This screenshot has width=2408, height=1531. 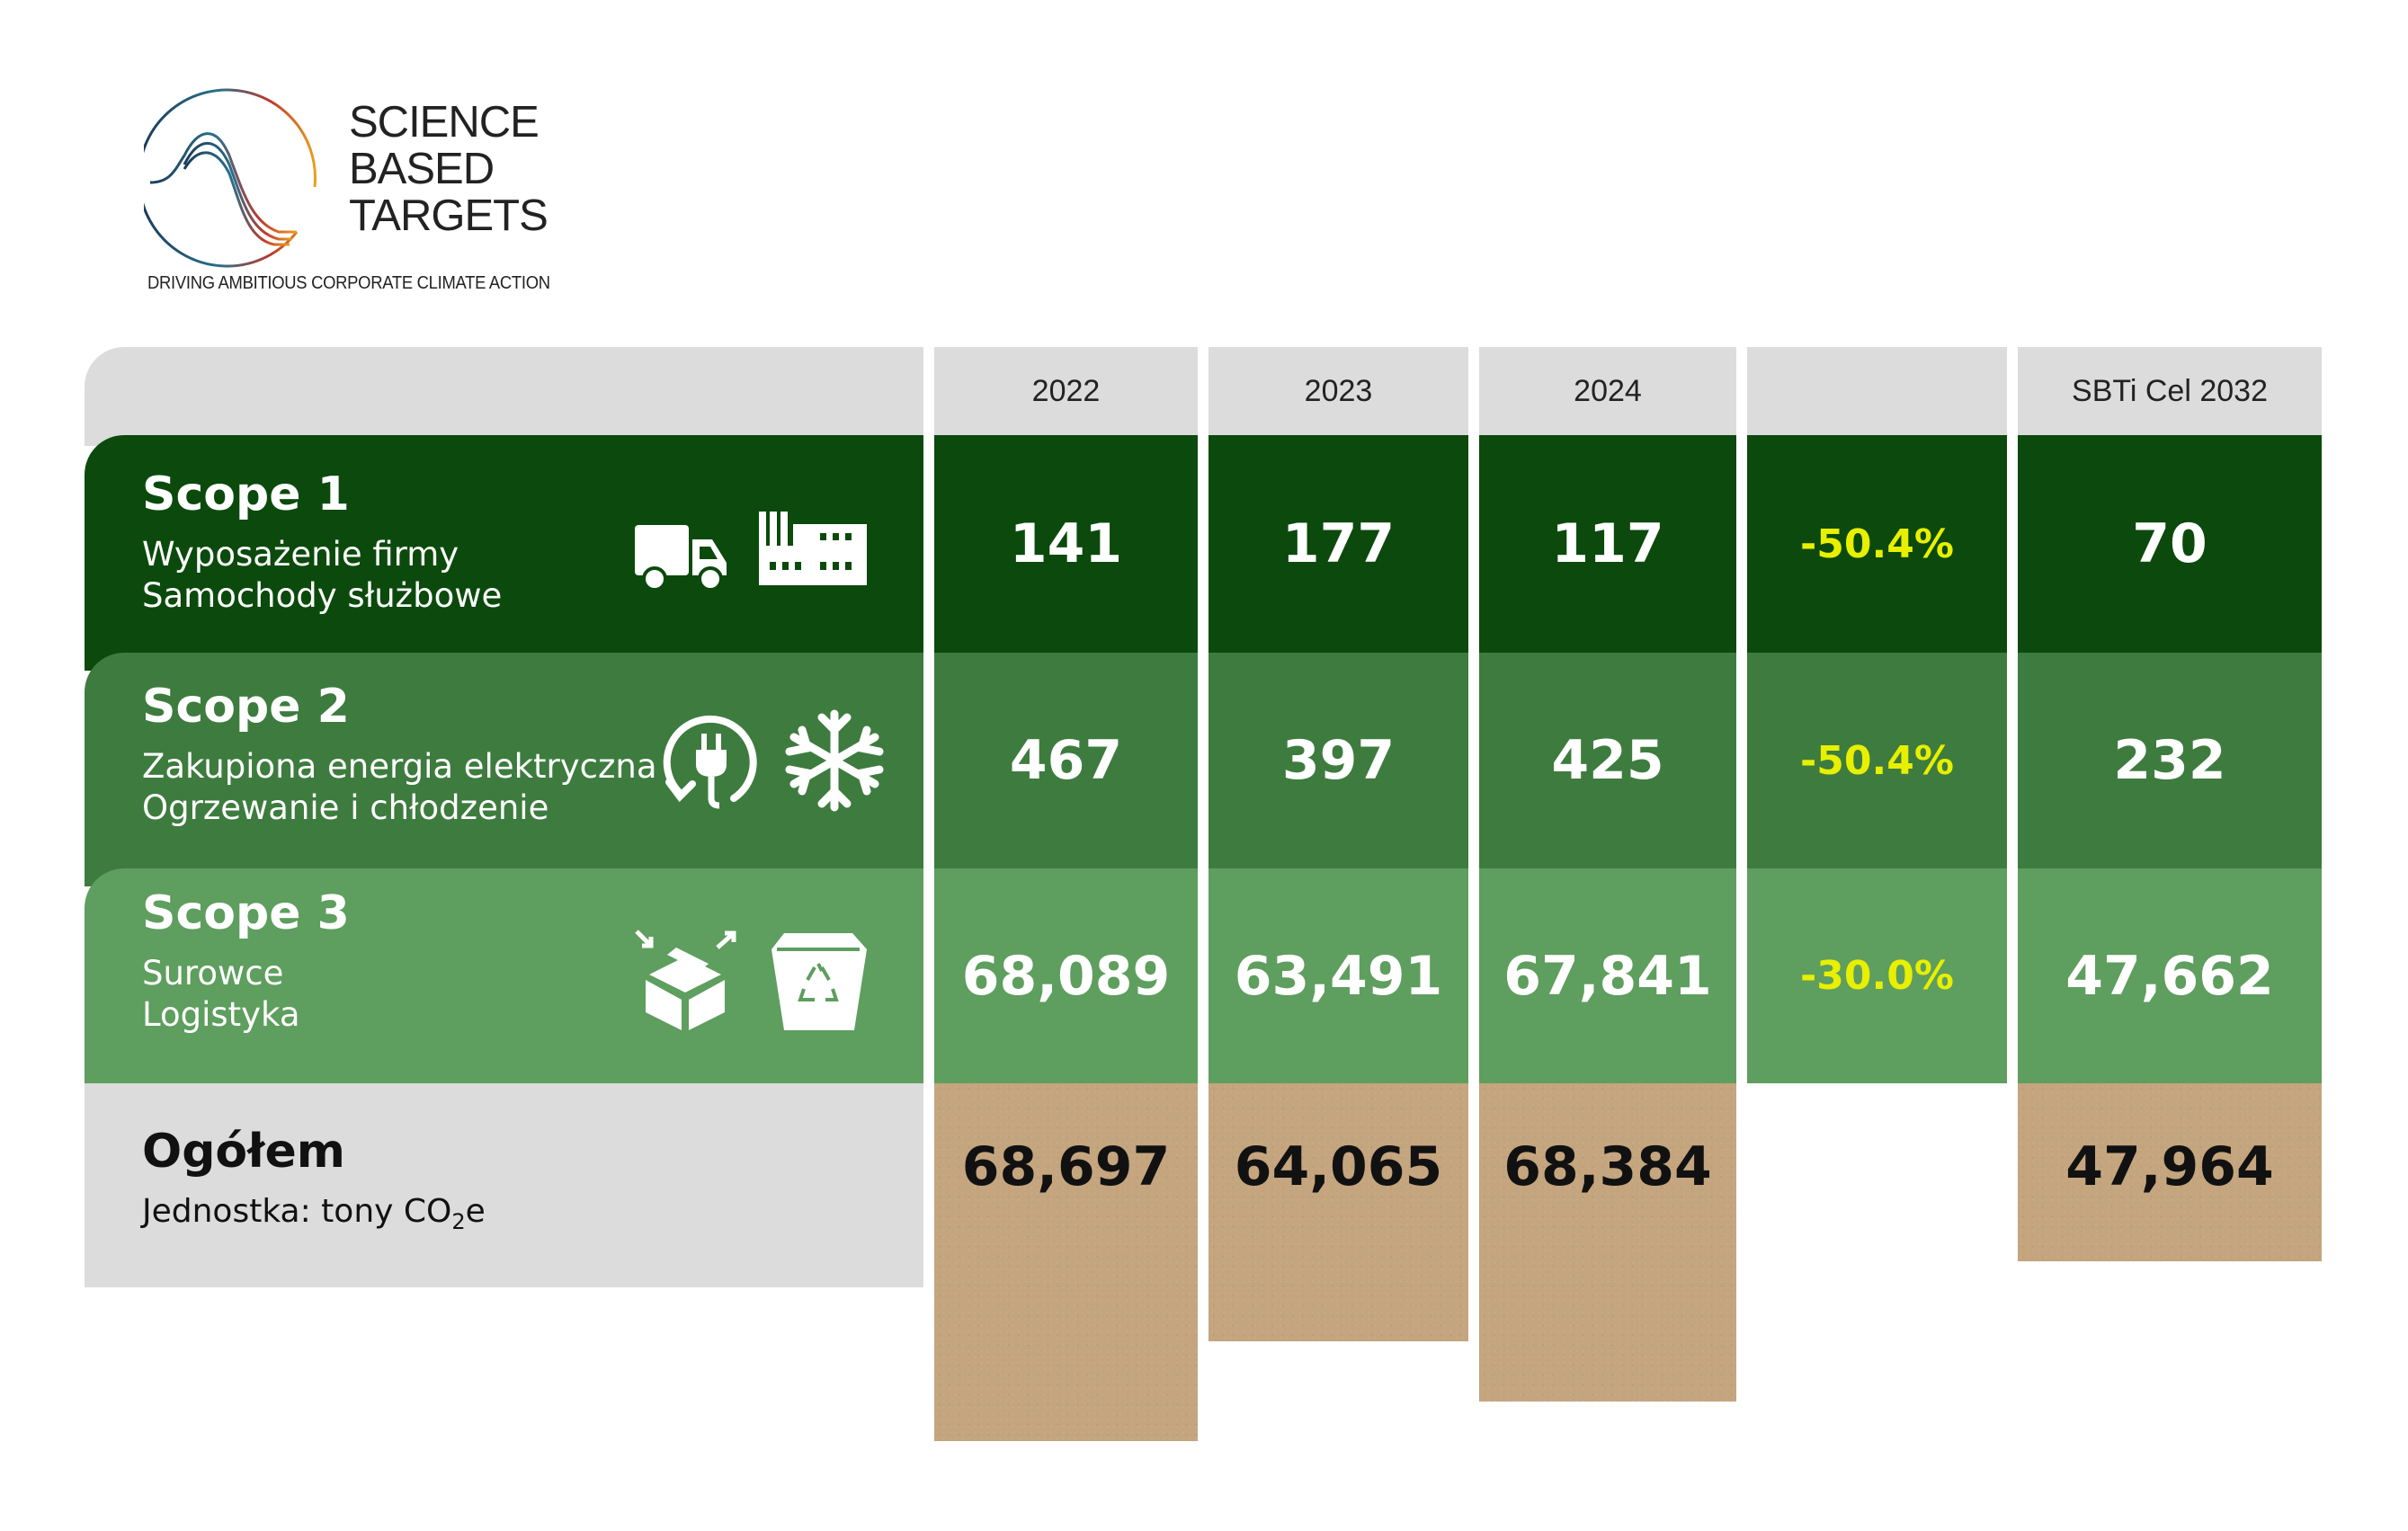 I want to click on scope3-line-1: Surowce, so click(x=213, y=973).